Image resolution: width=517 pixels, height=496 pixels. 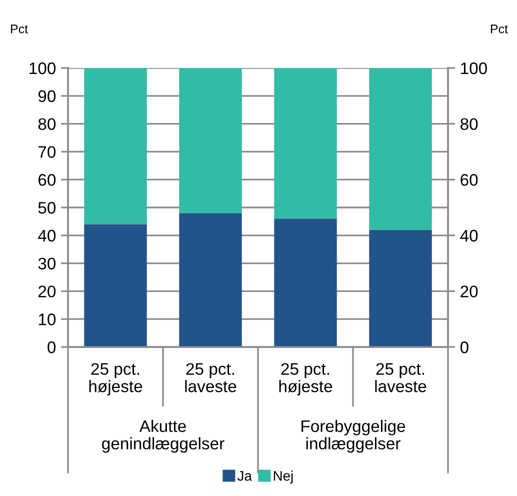 I want to click on y2-tick-label: 100, so click(x=474, y=68).